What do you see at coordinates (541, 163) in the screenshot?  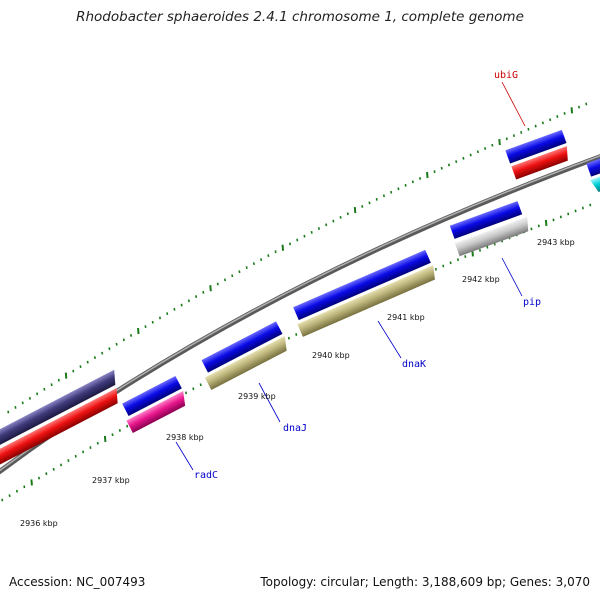 I see `feature-ubiG` at bounding box center [541, 163].